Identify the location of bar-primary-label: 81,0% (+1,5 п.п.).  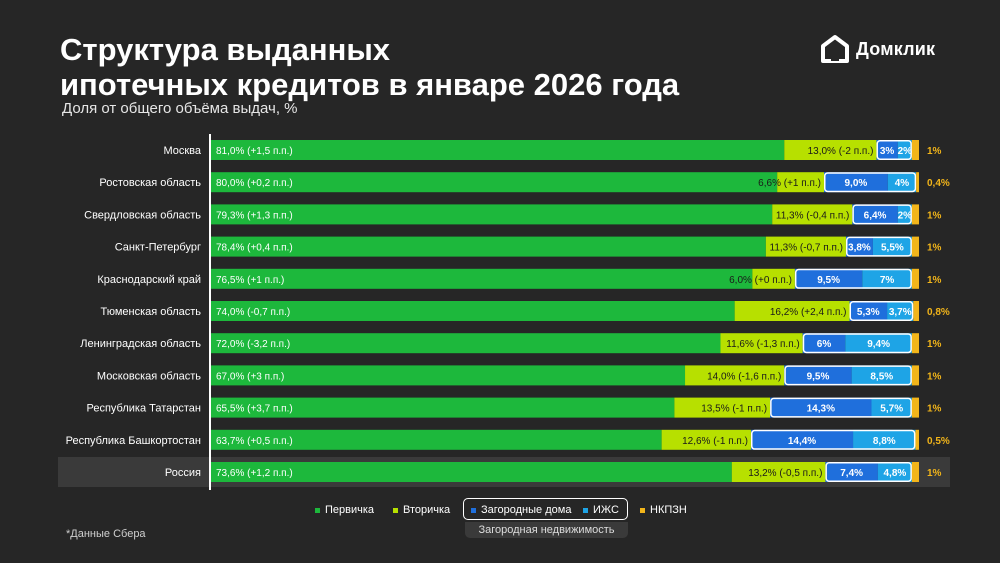
(254, 151).